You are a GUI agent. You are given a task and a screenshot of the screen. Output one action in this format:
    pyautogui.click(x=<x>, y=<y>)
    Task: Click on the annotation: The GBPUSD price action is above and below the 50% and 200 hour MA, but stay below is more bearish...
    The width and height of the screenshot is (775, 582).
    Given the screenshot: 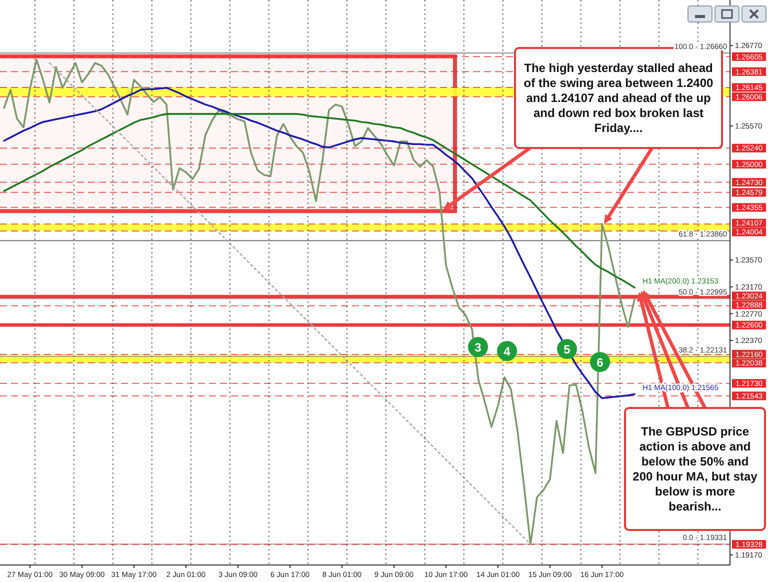 What is the action you would take?
    pyautogui.click(x=695, y=469)
    